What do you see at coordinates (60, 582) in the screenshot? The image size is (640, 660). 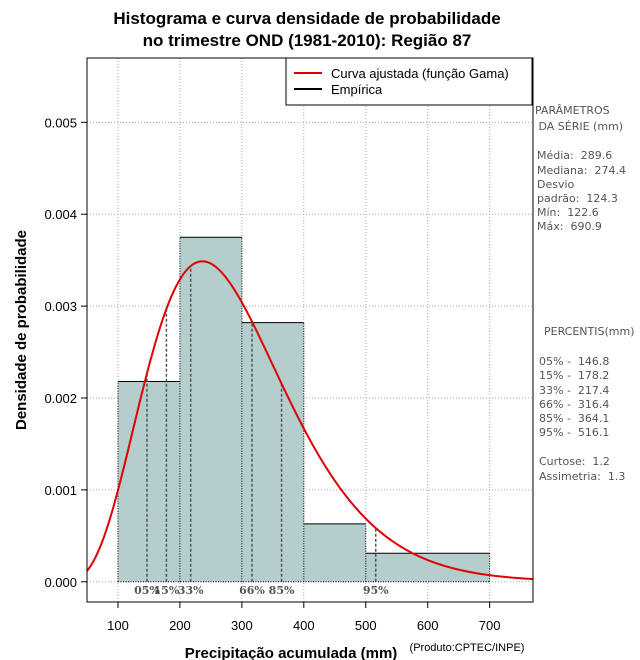 I see `y-tick-label: 0.000` at bounding box center [60, 582].